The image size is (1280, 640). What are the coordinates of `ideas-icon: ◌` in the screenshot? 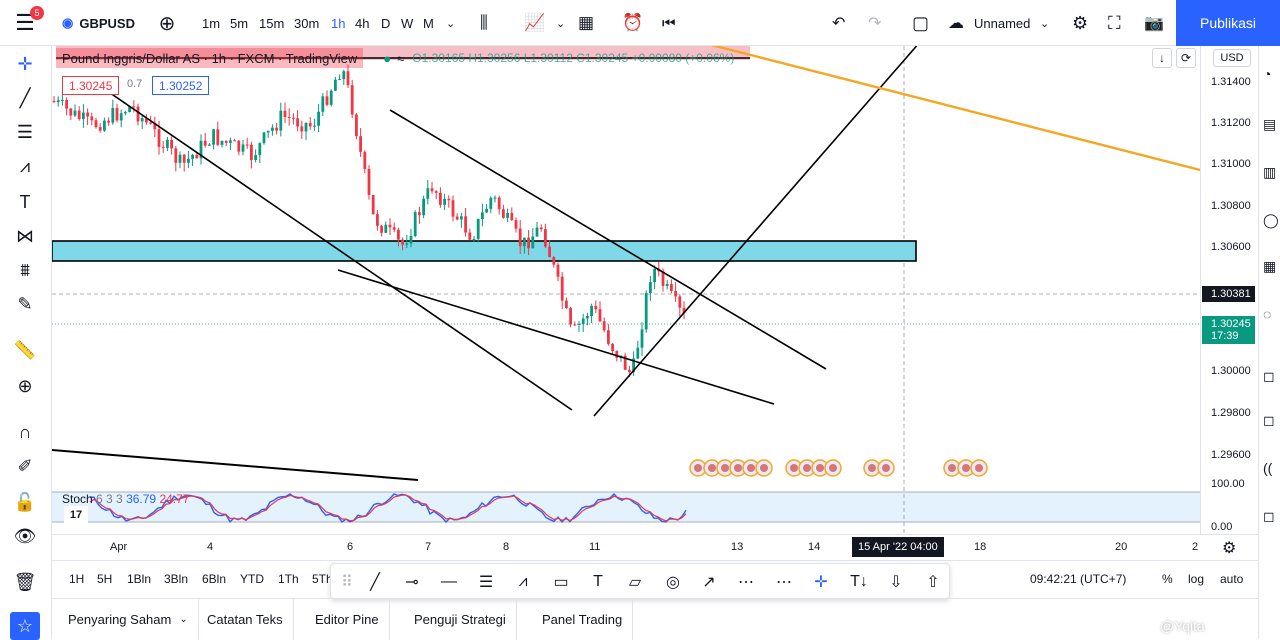 It's located at (1267, 314).